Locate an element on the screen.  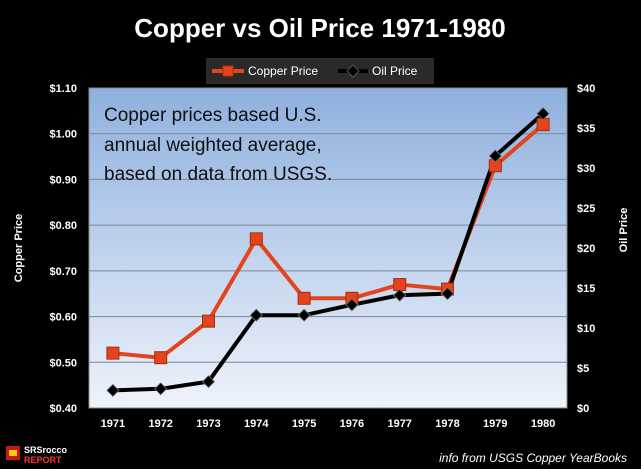
x-tick-label: 1974 is located at coordinates (256, 424).